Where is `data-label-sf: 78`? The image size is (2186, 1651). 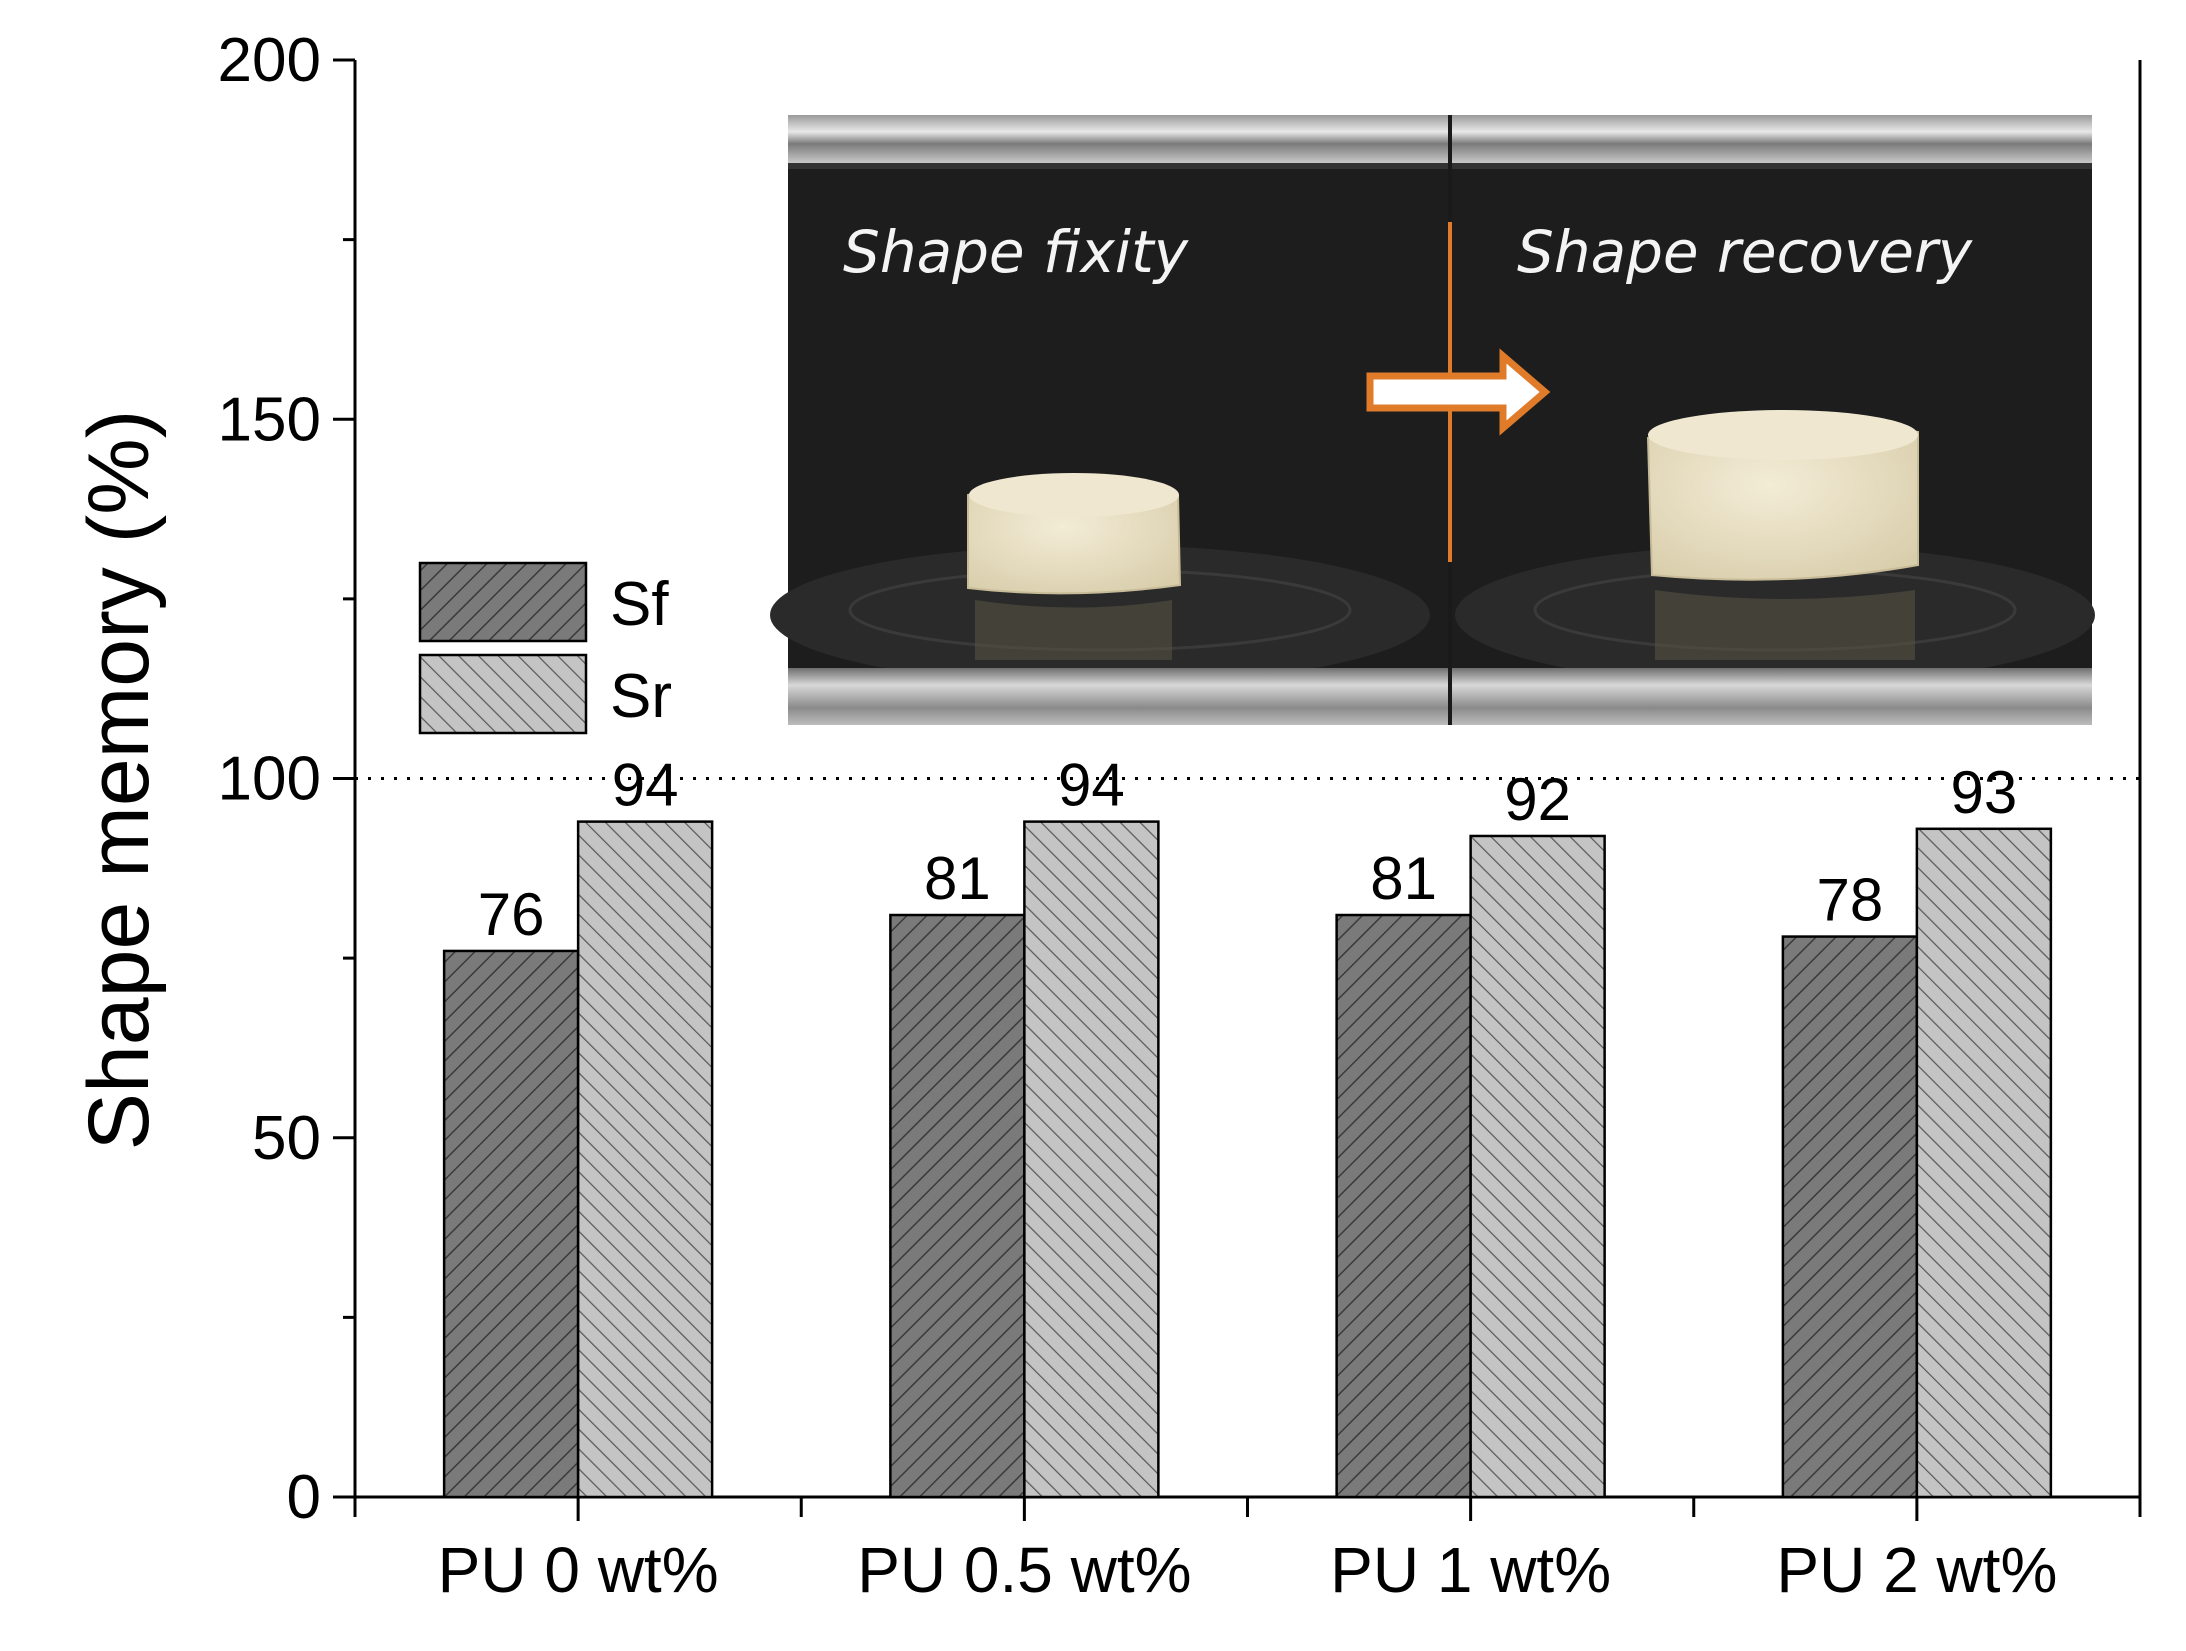 data-label-sf: 78 is located at coordinates (1850, 900).